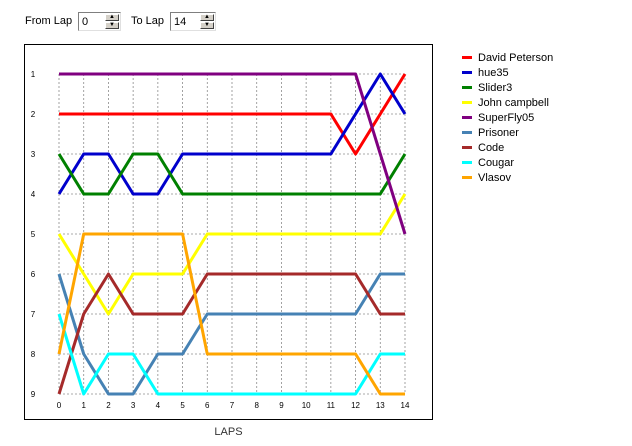 The image size is (632, 446). What do you see at coordinates (516, 58) in the screenshot?
I see `legend-label: David Peterson` at bounding box center [516, 58].